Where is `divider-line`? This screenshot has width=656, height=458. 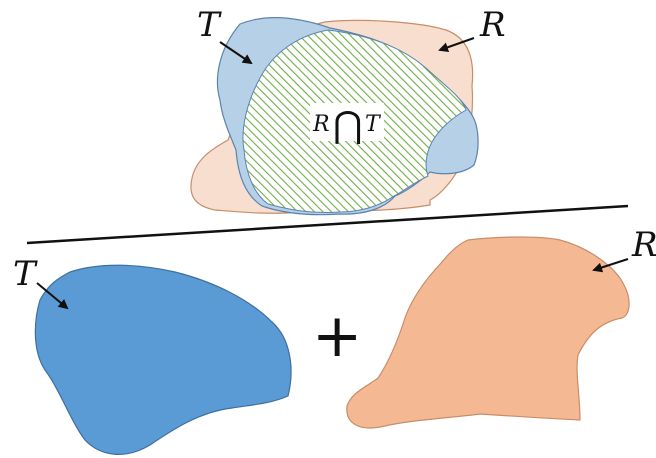
divider-line is located at coordinates (327, 224).